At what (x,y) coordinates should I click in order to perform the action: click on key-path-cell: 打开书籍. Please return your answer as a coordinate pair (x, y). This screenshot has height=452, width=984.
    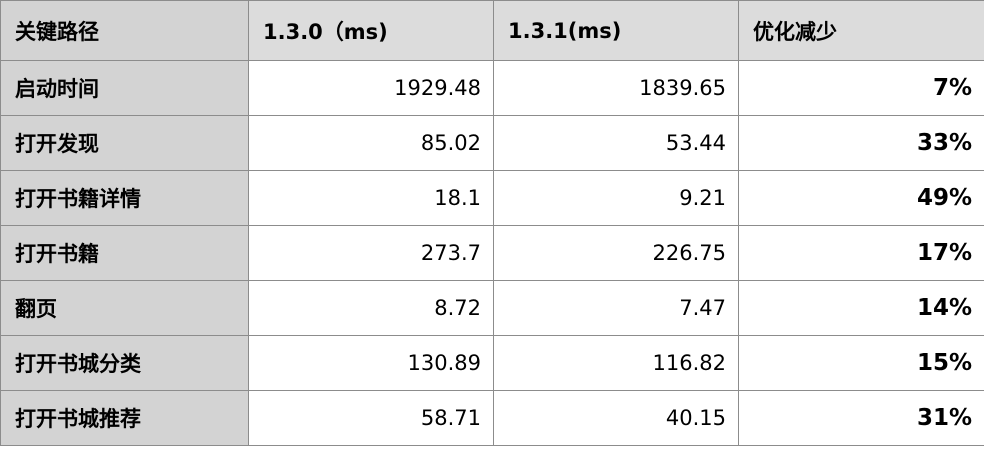
    Looking at the image, I should click on (124, 253).